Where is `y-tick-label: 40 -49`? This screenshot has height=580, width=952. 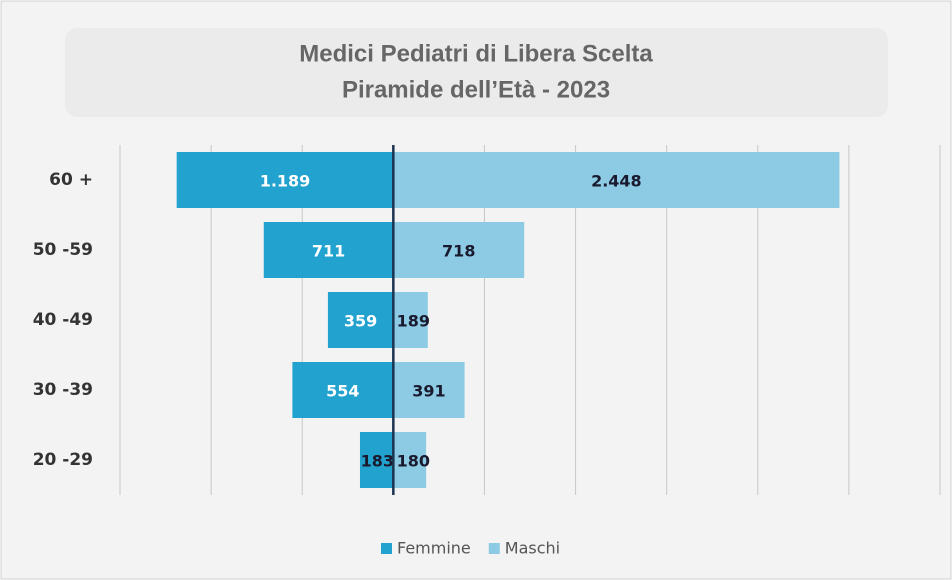
y-tick-label: 40 -49 is located at coordinates (63, 320).